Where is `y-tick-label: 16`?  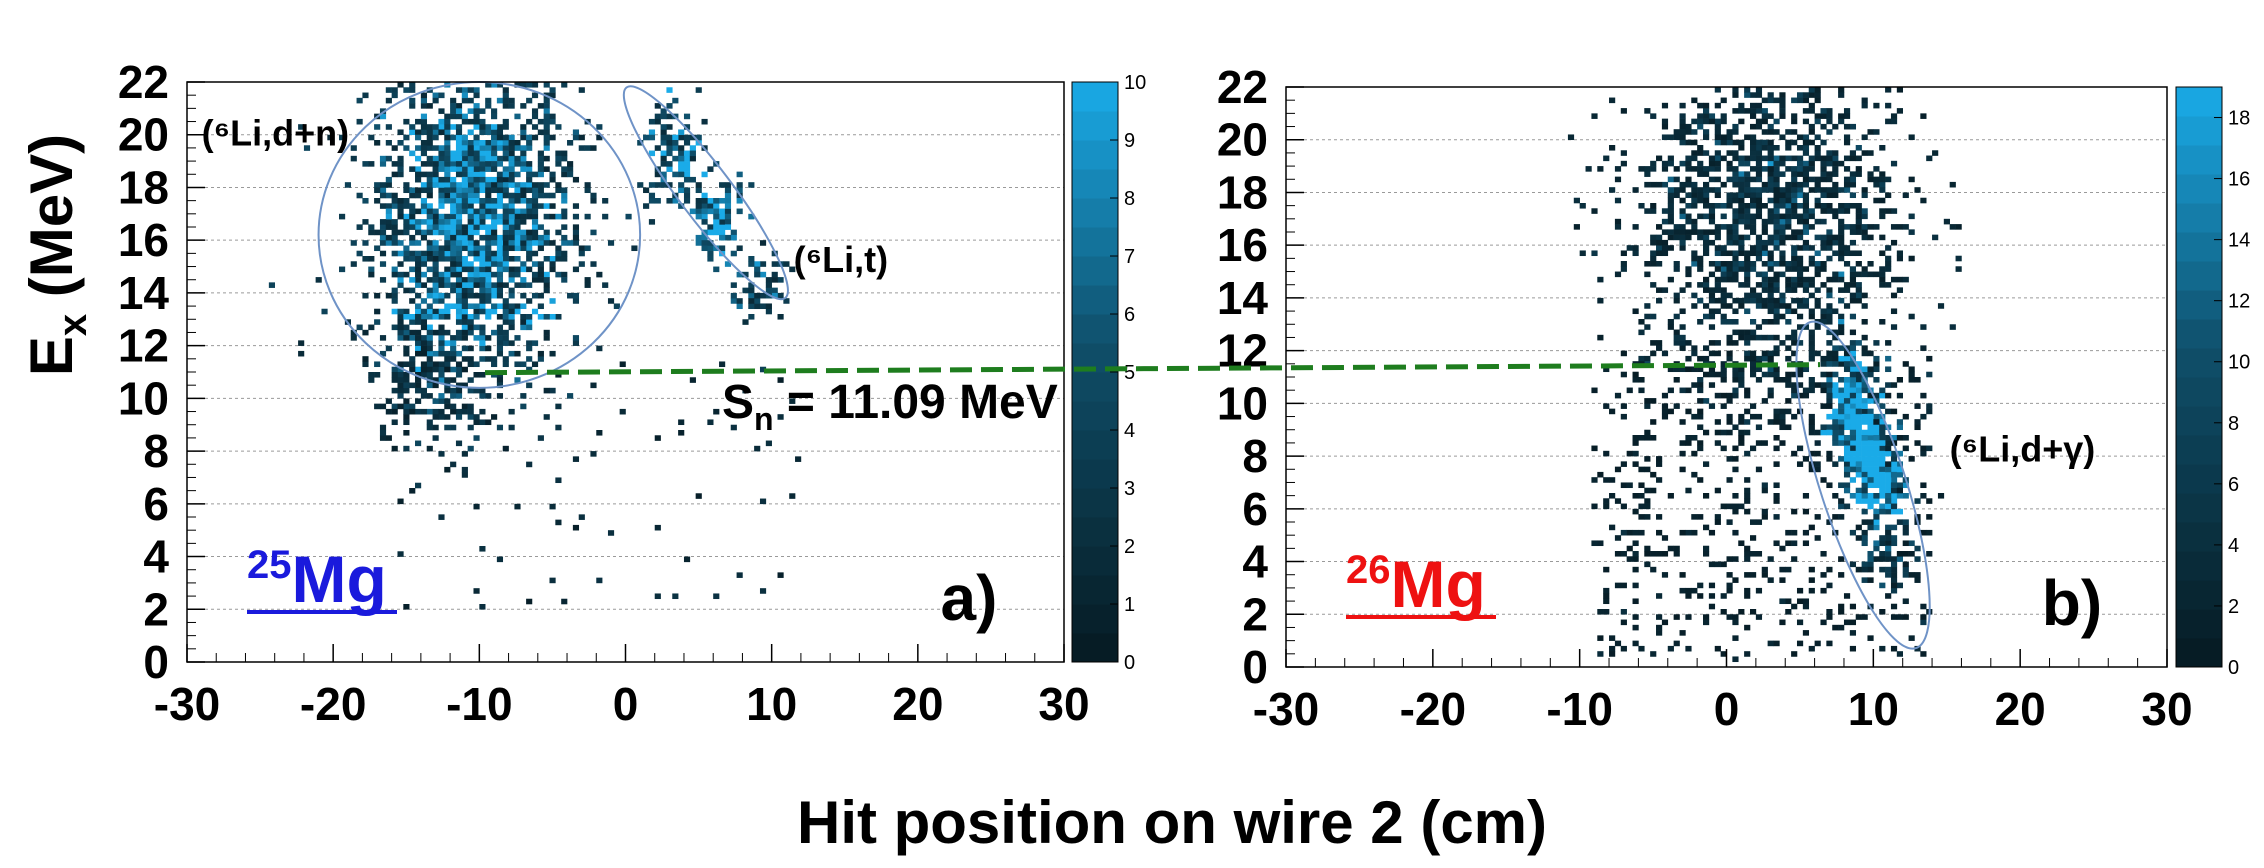
y-tick-label: 16 is located at coordinates (143, 240).